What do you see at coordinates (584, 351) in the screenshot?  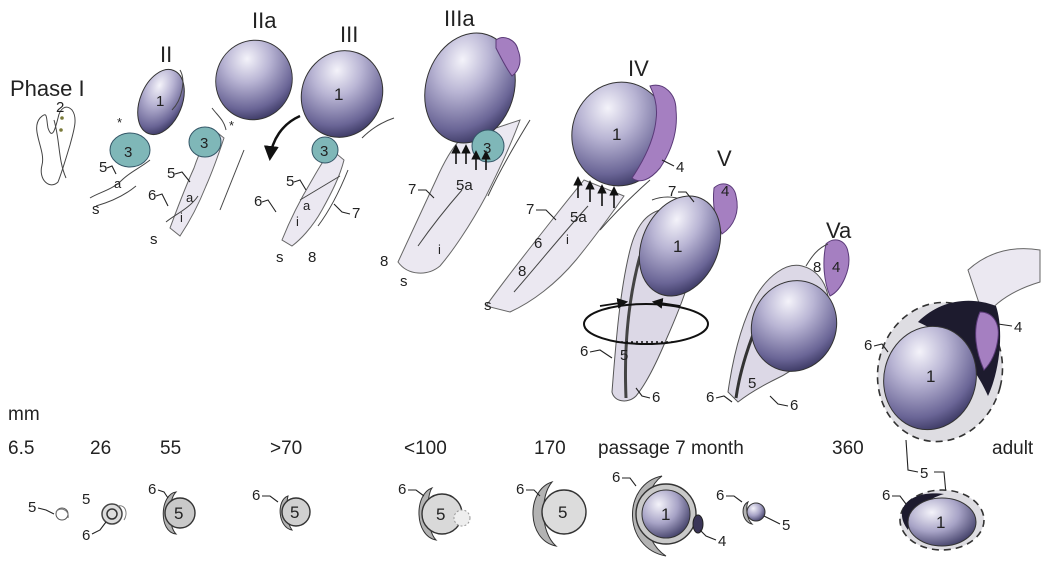 I see `label-6-V-upper: 6` at bounding box center [584, 351].